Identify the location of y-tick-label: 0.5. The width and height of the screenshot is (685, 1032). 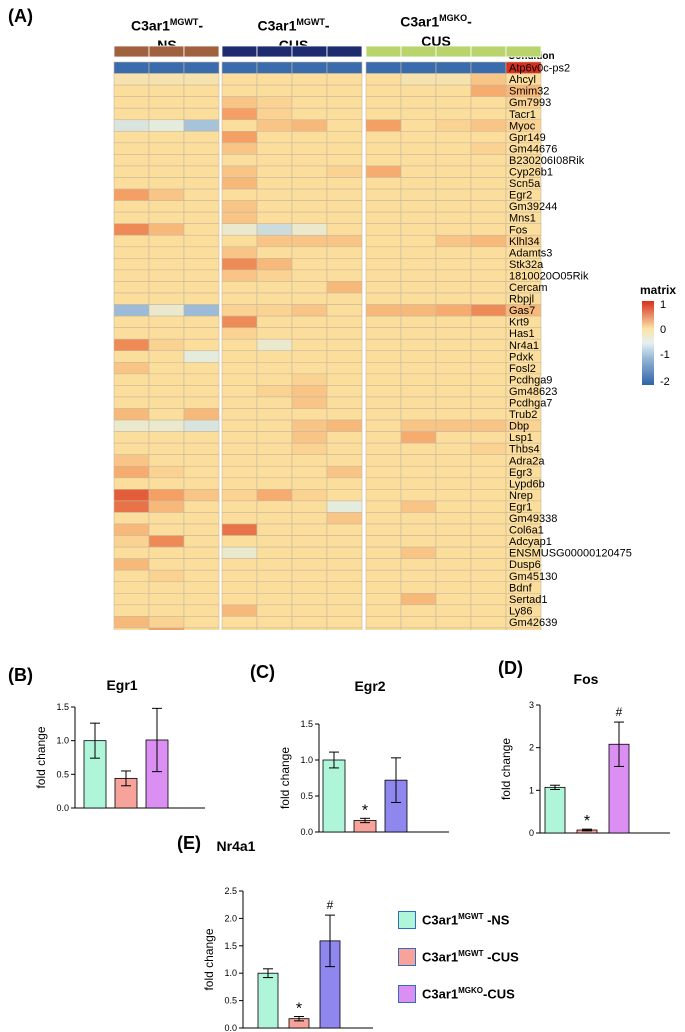
(306, 796).